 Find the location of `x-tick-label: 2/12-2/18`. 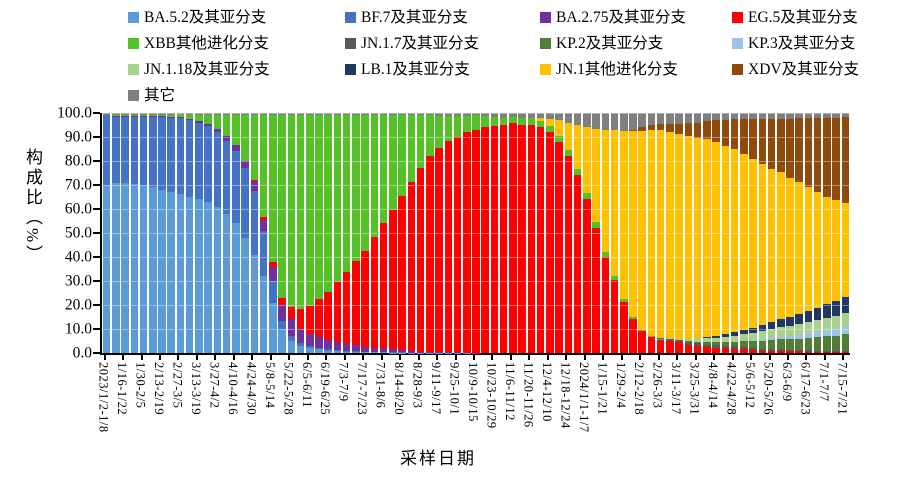

x-tick-label: 2/12-2/18 is located at coordinates (639, 389).